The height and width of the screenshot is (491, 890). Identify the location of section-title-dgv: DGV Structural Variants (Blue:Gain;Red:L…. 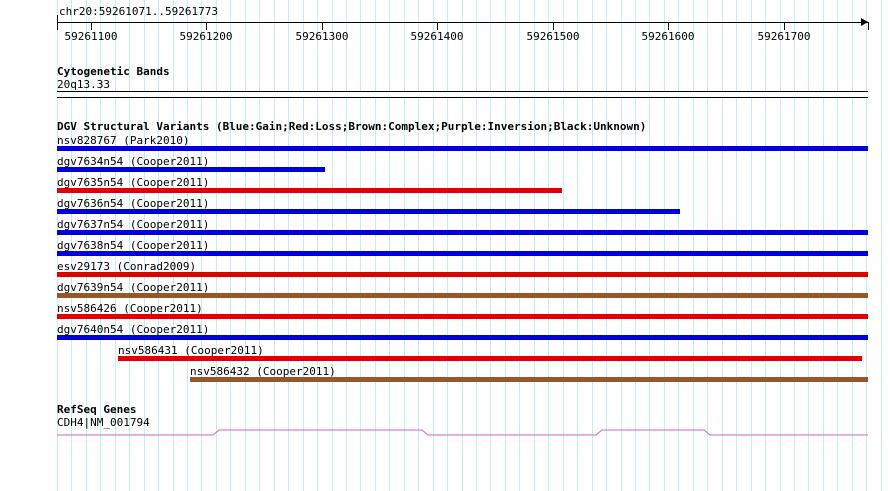
(352, 126).